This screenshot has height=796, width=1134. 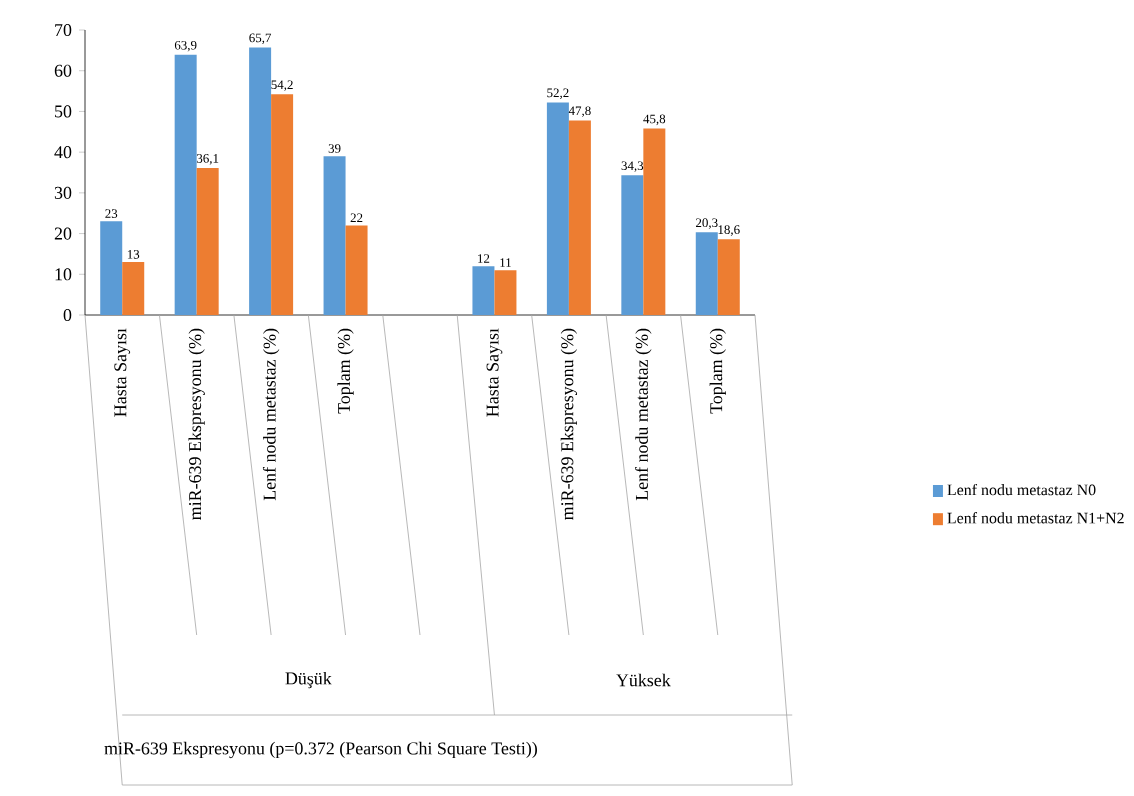 What do you see at coordinates (282, 85) in the screenshot?
I see `data-label: 54,2` at bounding box center [282, 85].